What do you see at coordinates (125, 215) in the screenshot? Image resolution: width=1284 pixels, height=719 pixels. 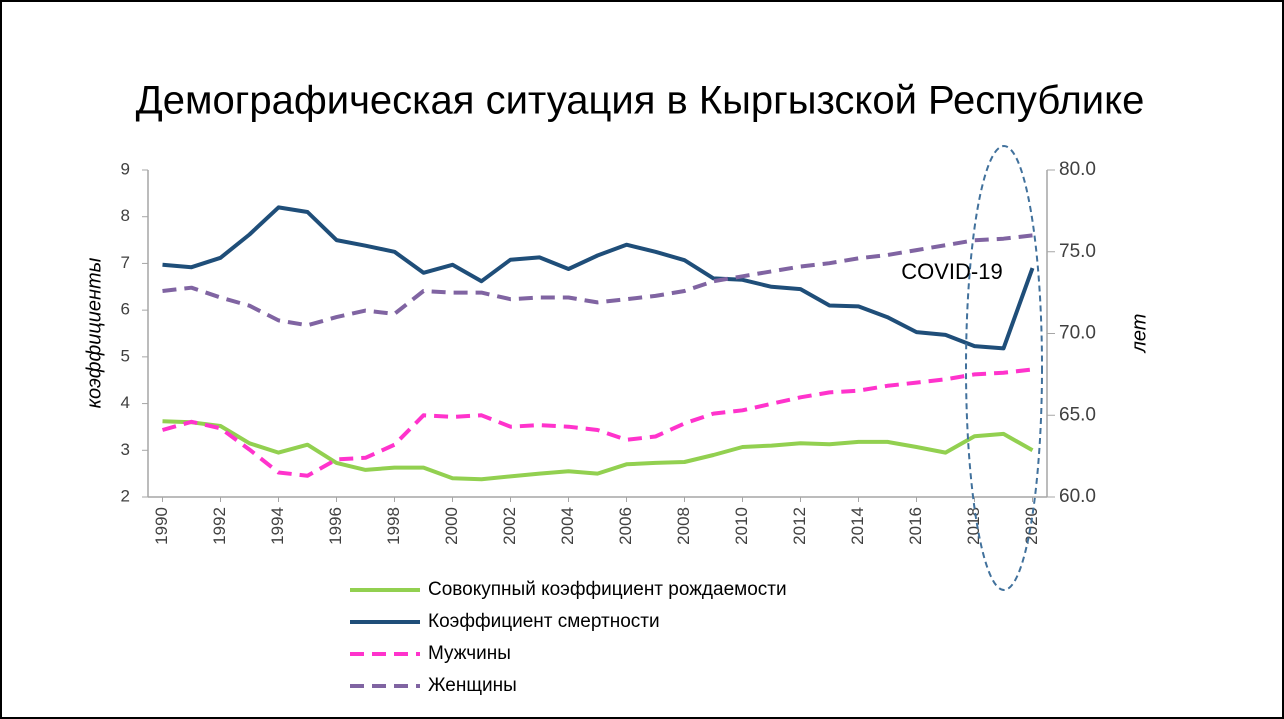 I see `y-tick-label: 8` at bounding box center [125, 215].